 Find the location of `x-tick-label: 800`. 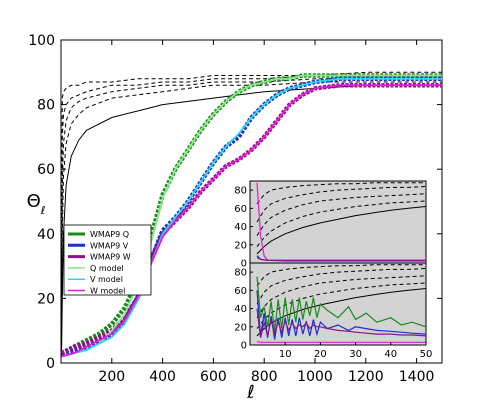

x-tick-label: 800 is located at coordinates (264, 377).